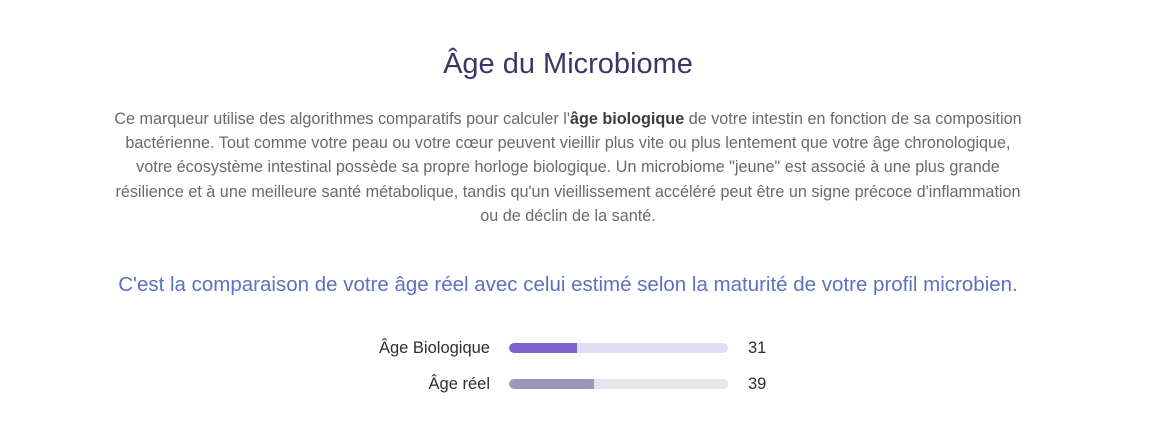 The width and height of the screenshot is (1155, 436). What do you see at coordinates (459, 384) in the screenshot?
I see `age-row-label: Âge réel` at bounding box center [459, 384].